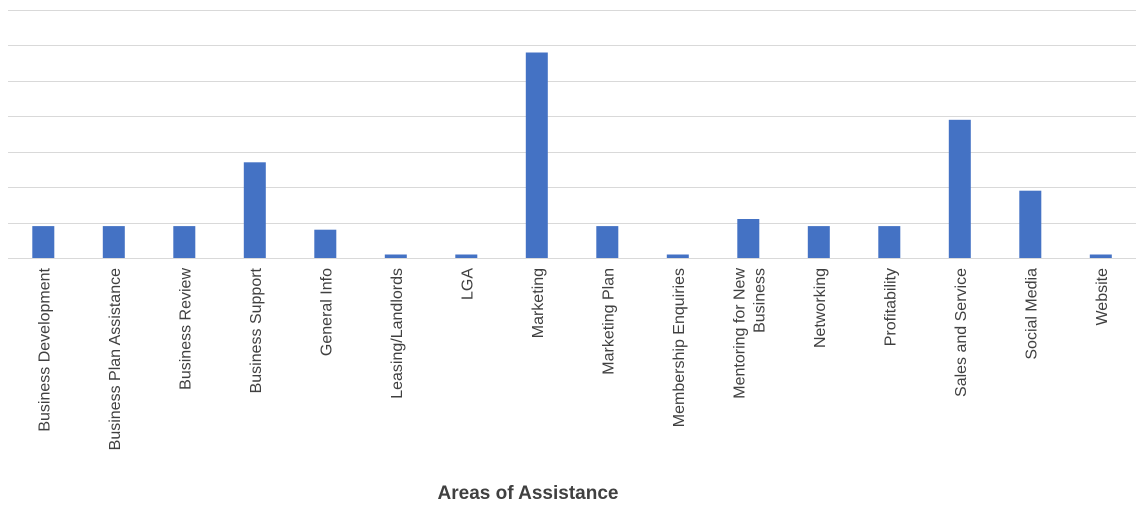  I want to click on x-tick-label-line: Marketing Plan, so click(608, 321).